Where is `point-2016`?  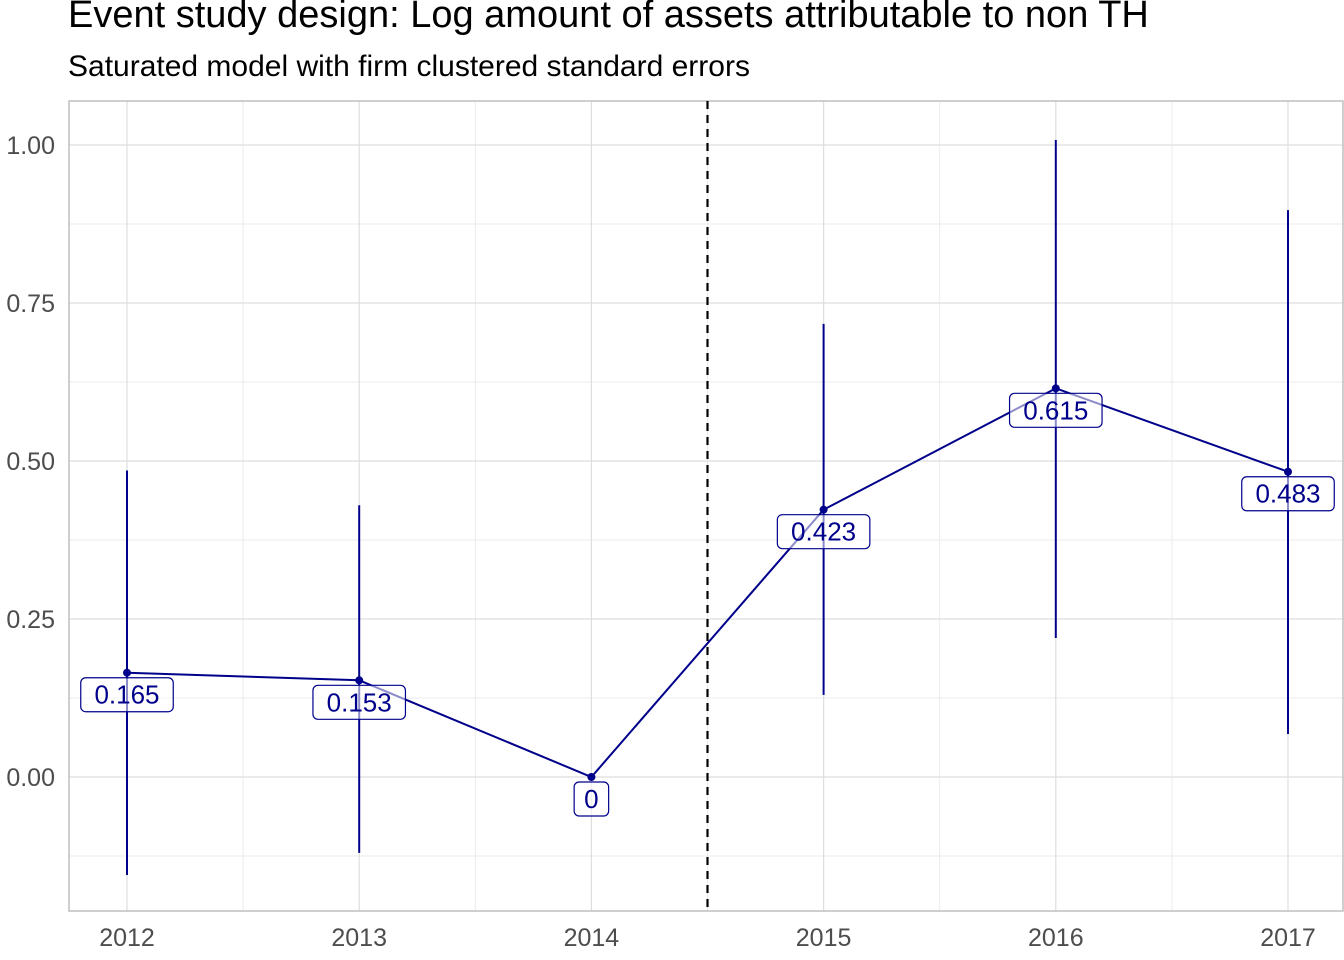 point-2016 is located at coordinates (1055, 388).